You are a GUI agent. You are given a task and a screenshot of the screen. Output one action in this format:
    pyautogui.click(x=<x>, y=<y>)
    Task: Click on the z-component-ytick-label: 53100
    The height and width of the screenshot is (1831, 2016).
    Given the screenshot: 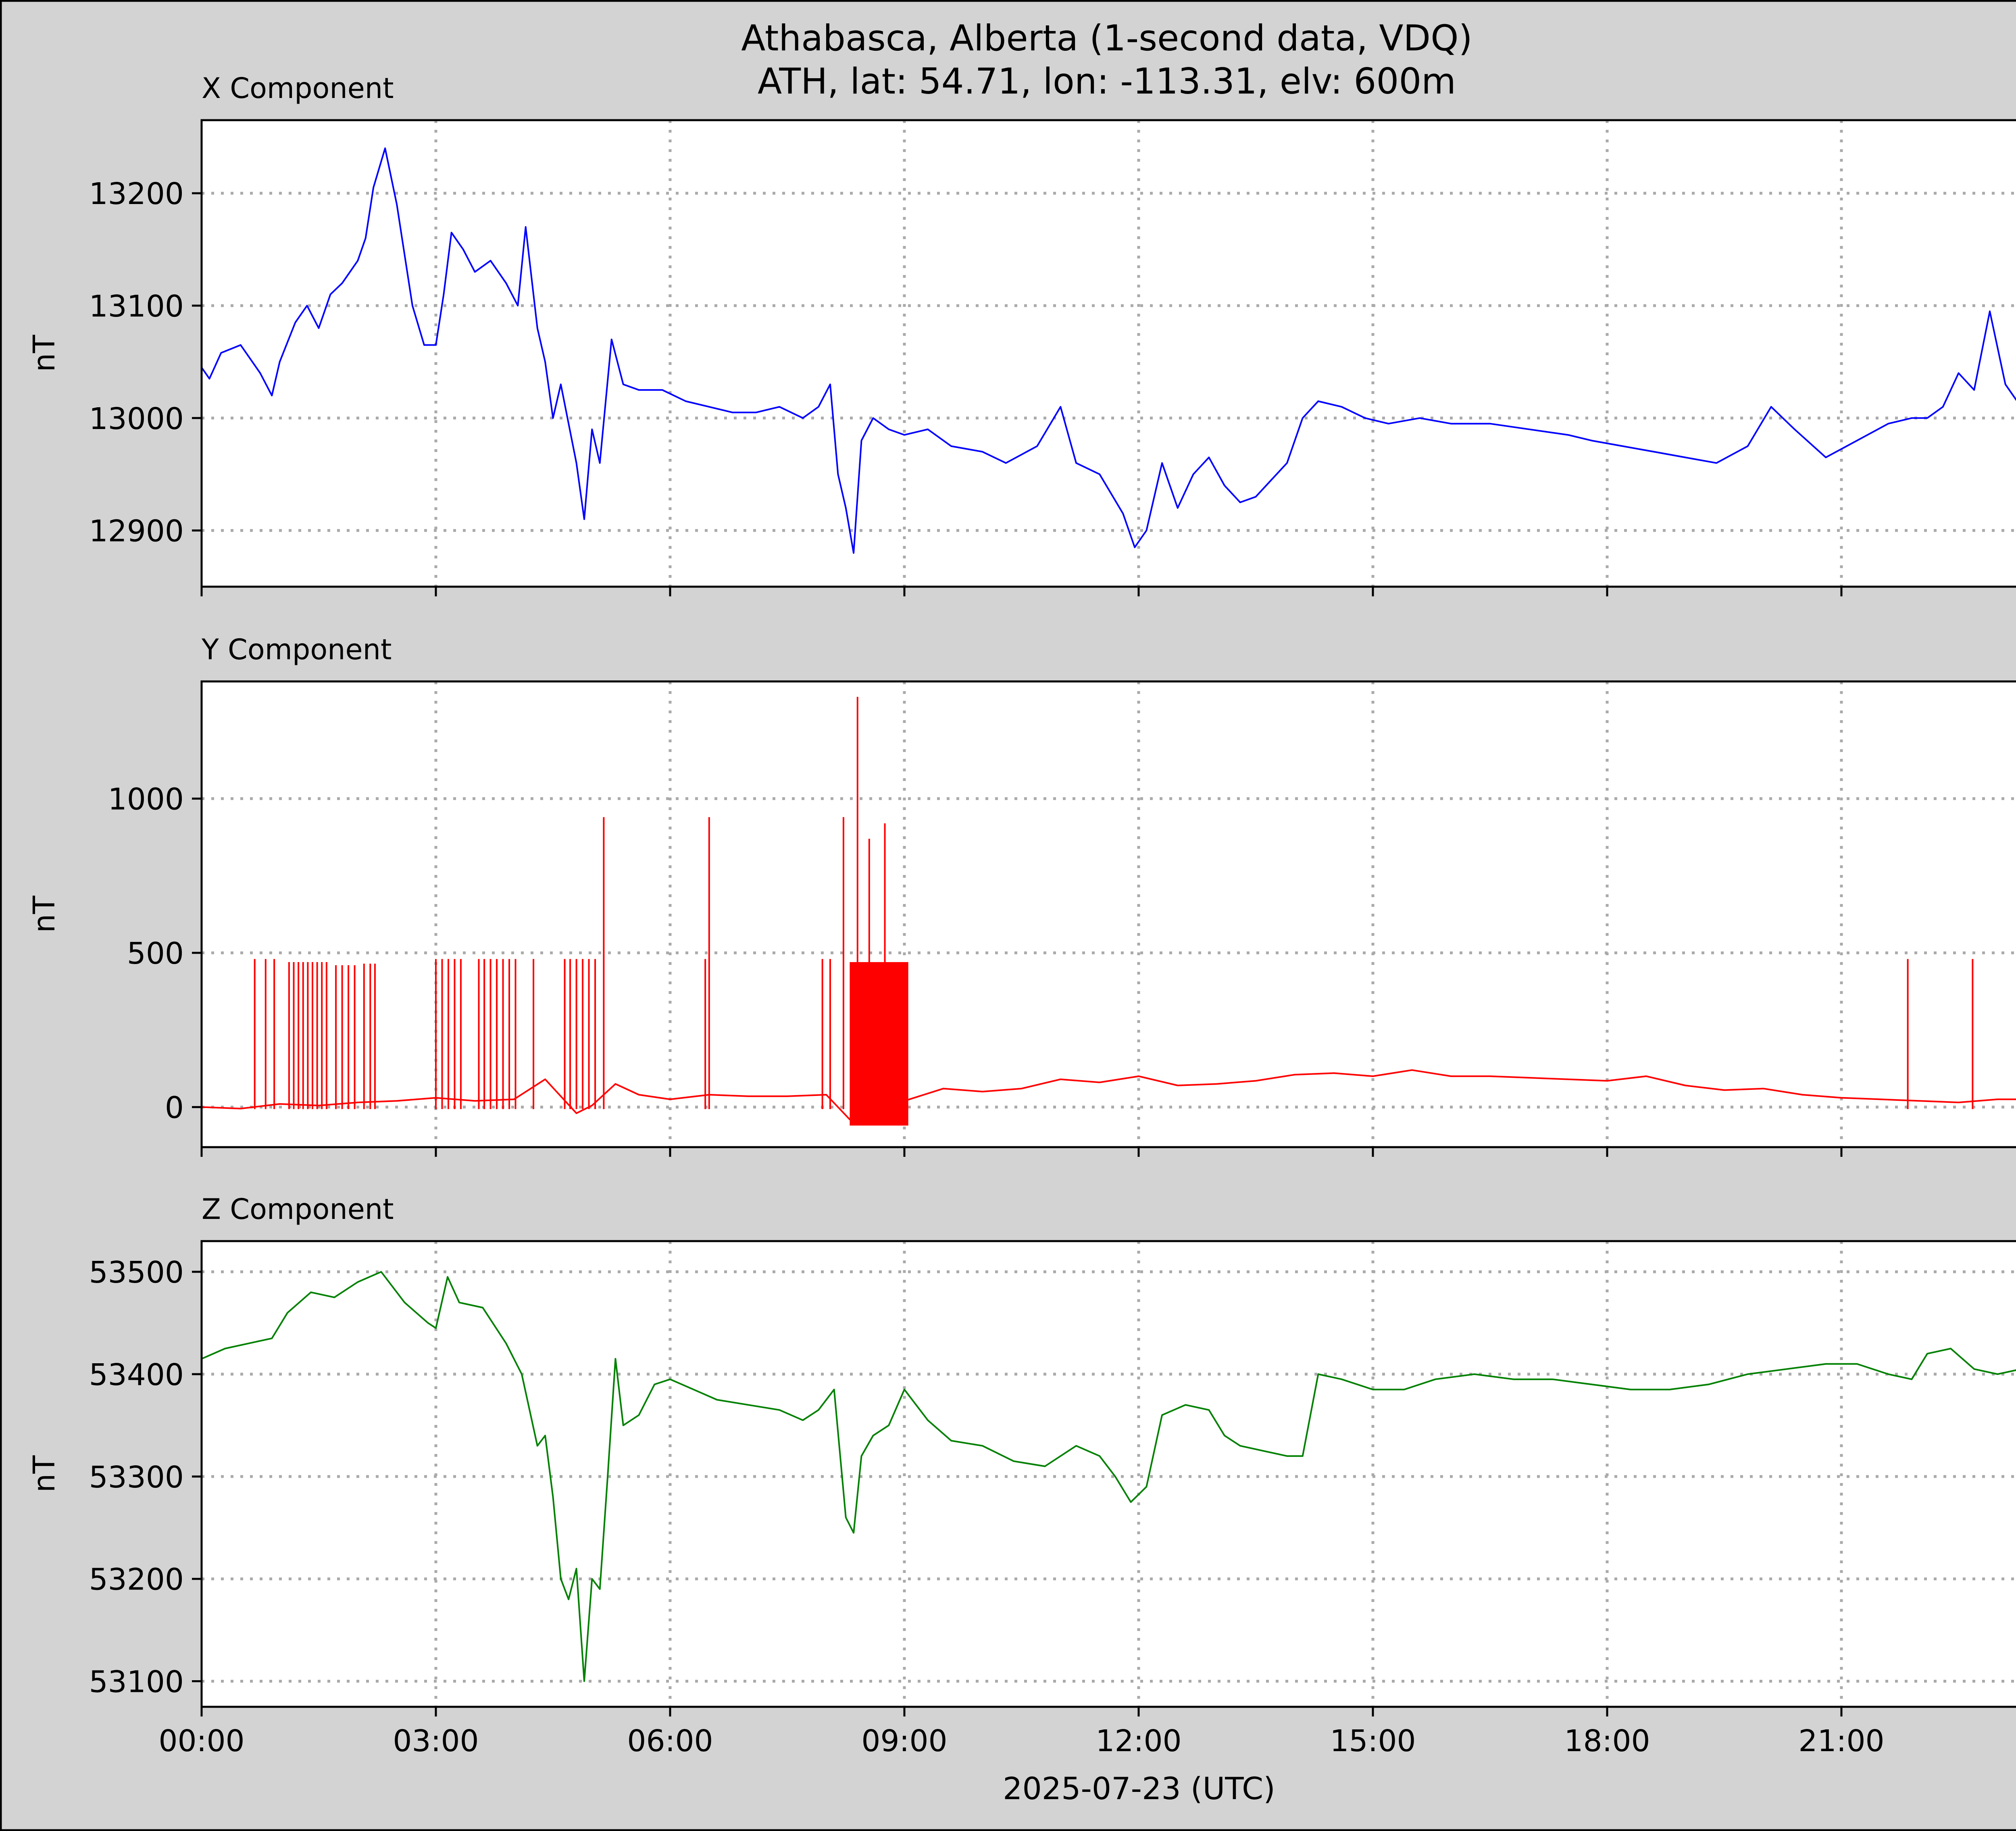 What is the action you would take?
    pyautogui.click(x=136, y=1682)
    